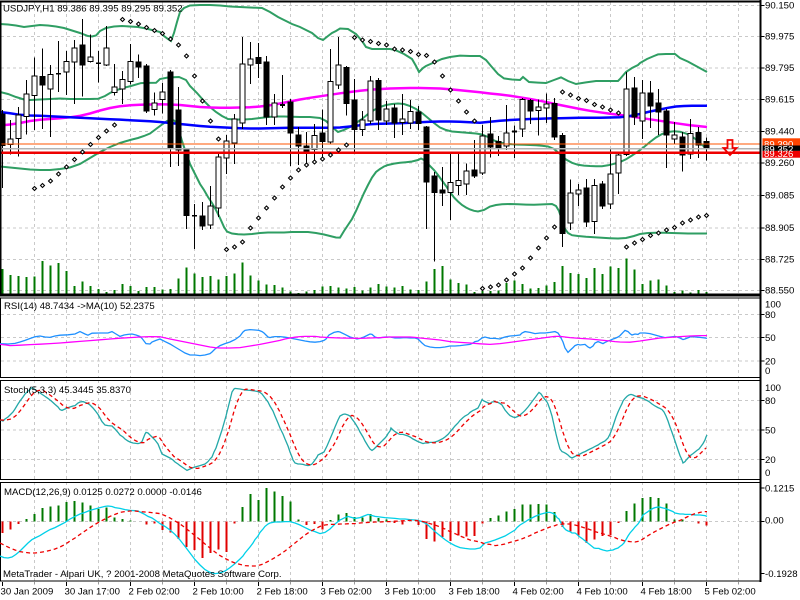 The height and width of the screenshot is (600, 800). Describe the element at coordinates (781, 574) in the screenshot. I see `svg-text: -0.1928` at that location.